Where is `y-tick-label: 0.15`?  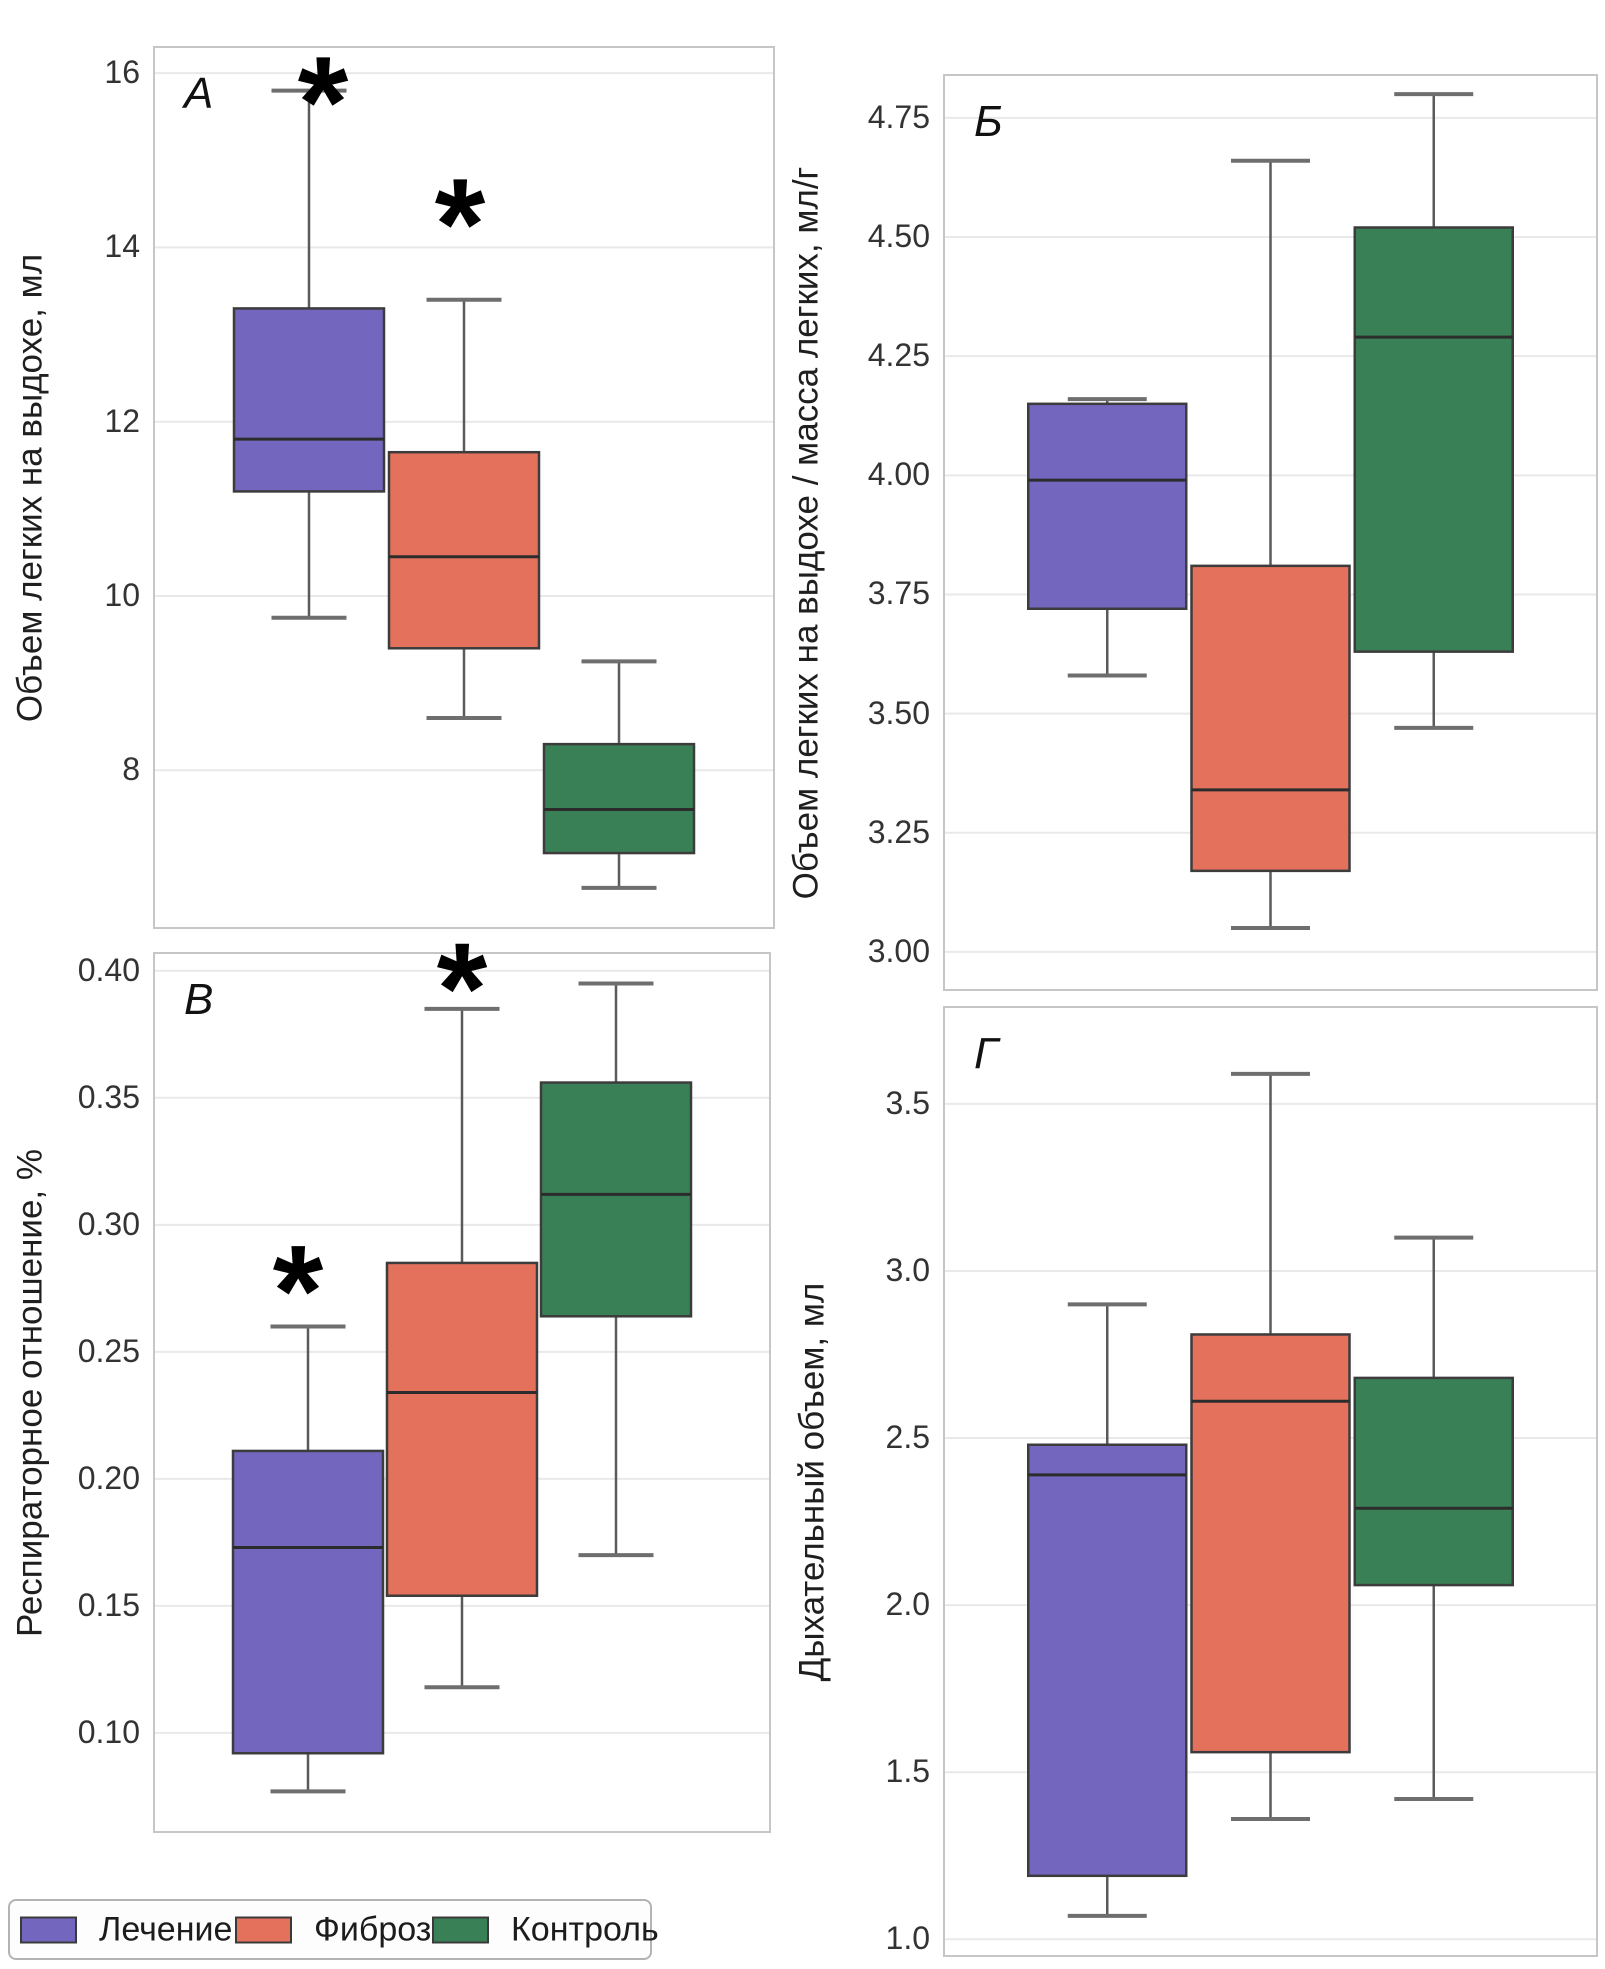 y-tick-label: 0.15 is located at coordinates (108, 1604).